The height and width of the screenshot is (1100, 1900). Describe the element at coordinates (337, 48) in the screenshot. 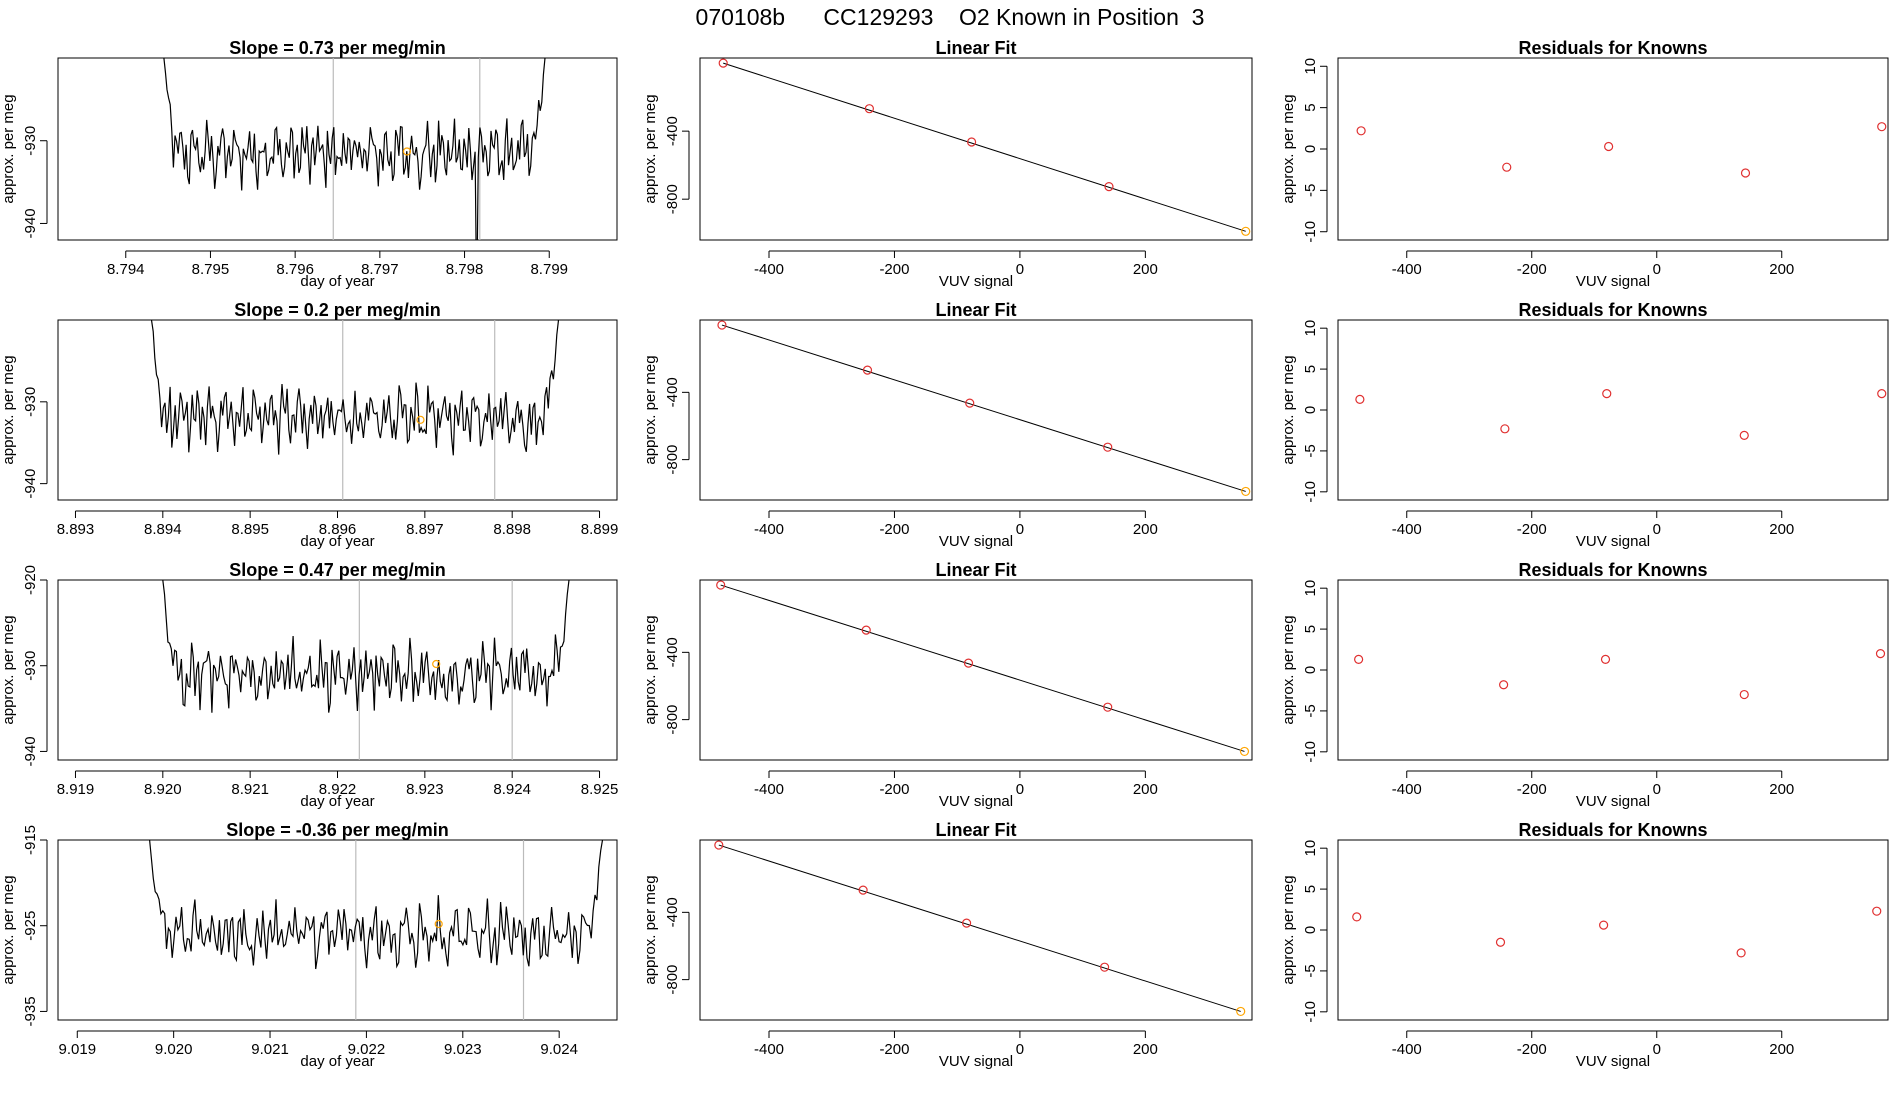

I see `chart-title: Slope = 0.73 per meg/min` at that location.